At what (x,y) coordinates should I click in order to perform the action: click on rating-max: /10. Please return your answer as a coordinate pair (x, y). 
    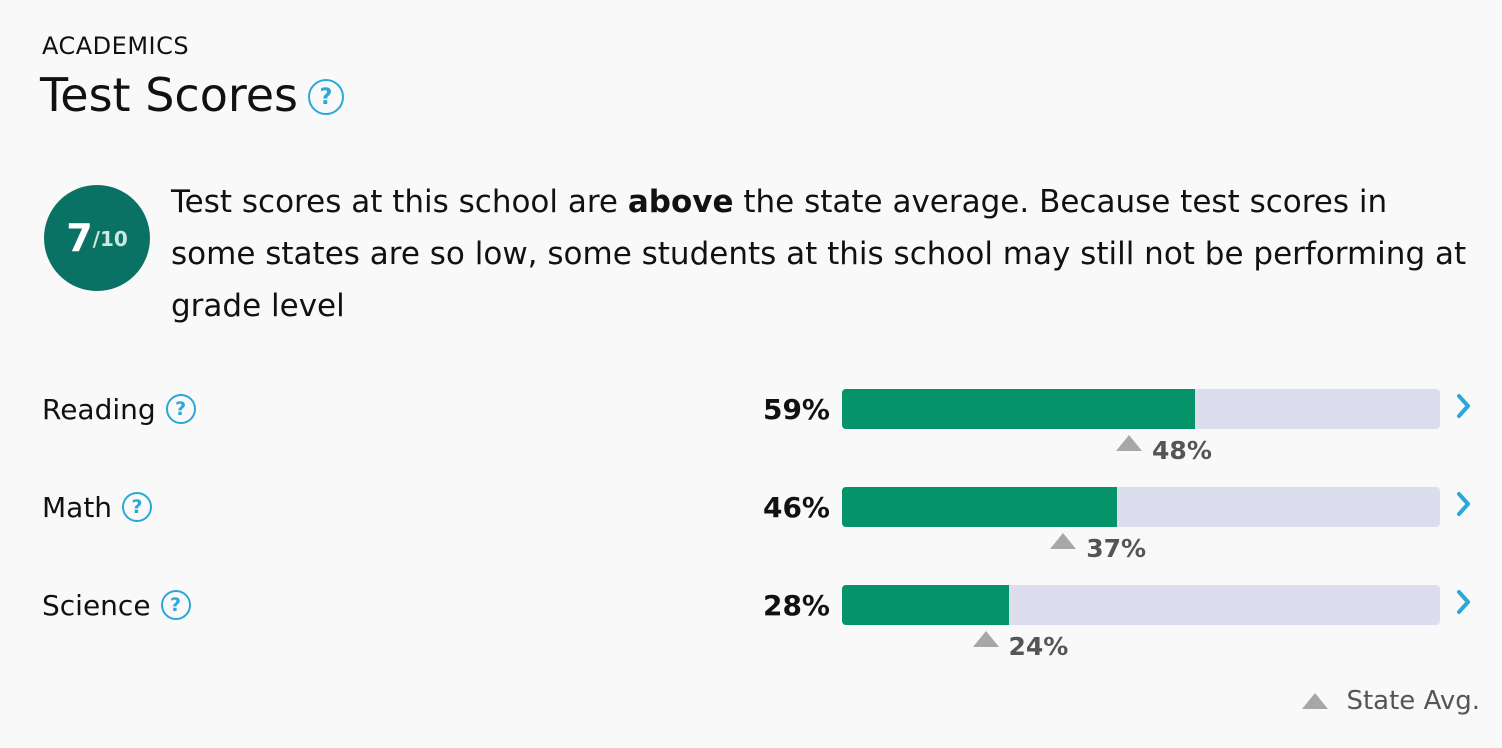
    Looking at the image, I should click on (110, 239).